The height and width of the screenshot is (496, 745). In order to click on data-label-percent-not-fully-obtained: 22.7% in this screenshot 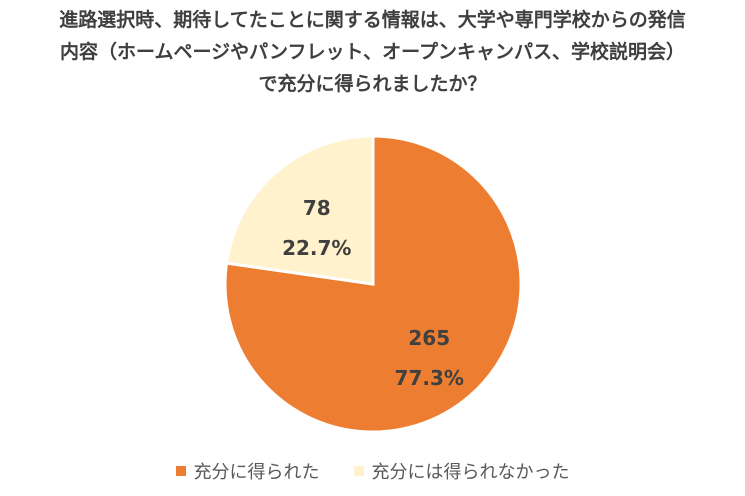, I will do `click(316, 248)`.